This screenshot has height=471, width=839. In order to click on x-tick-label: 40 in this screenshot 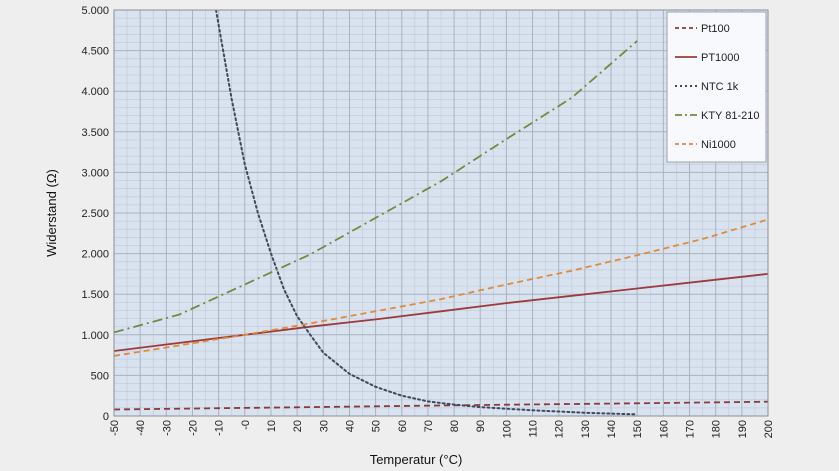, I will do `click(350, 426)`.